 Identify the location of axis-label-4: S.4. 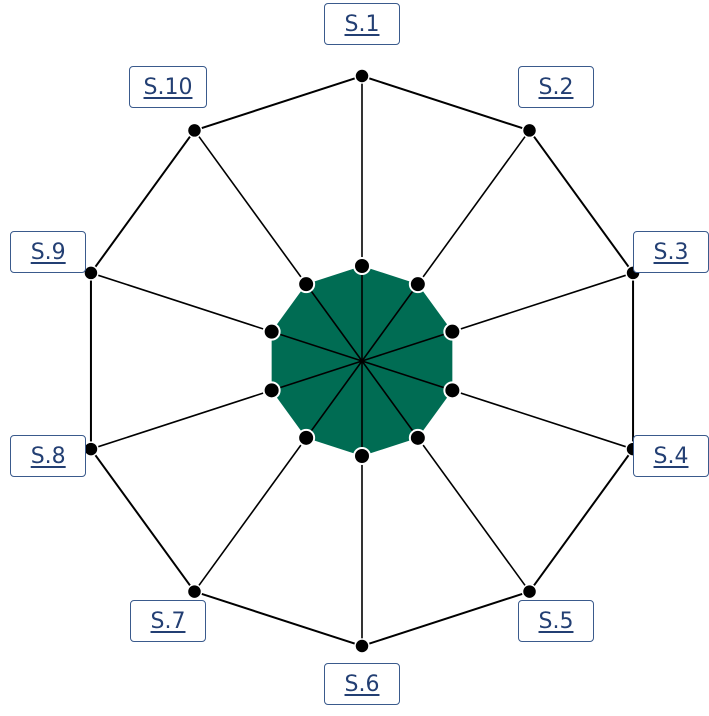
(671, 456).